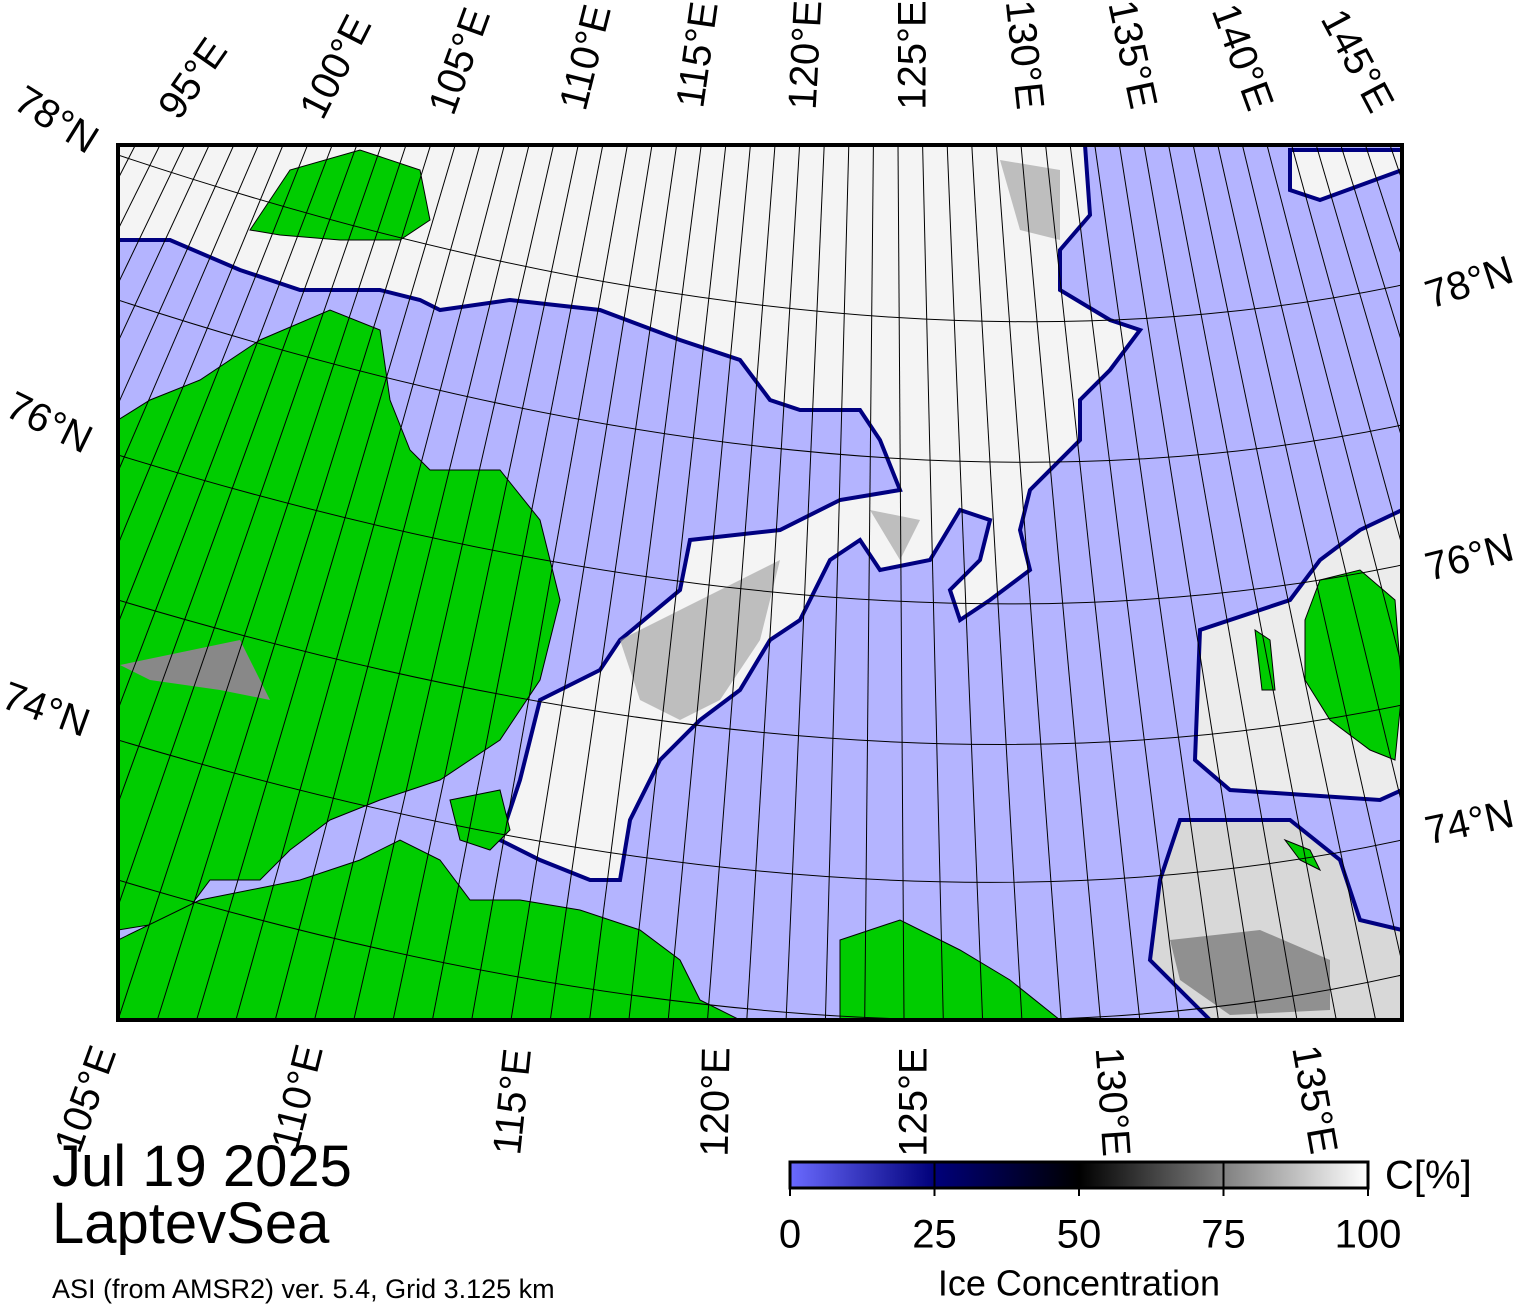 This screenshot has height=1314, width=1525. Describe the element at coordinates (1357, 60) in the screenshot. I see `top-label: 145°E` at that location.